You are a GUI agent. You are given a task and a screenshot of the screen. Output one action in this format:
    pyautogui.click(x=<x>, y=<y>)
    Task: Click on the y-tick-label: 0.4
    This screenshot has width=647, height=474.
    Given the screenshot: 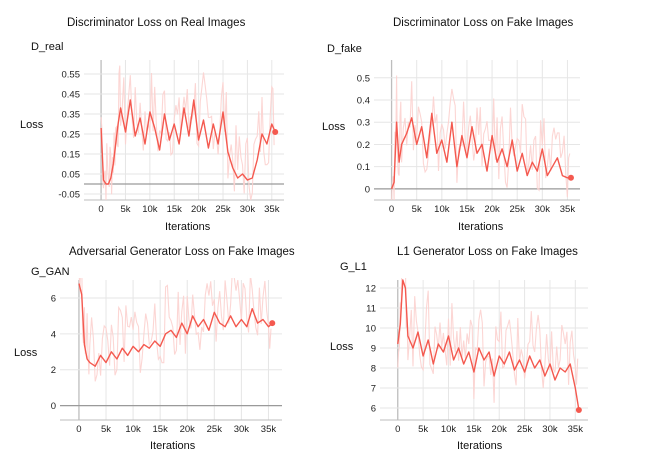 What is the action you would take?
    pyautogui.click(x=363, y=101)
    